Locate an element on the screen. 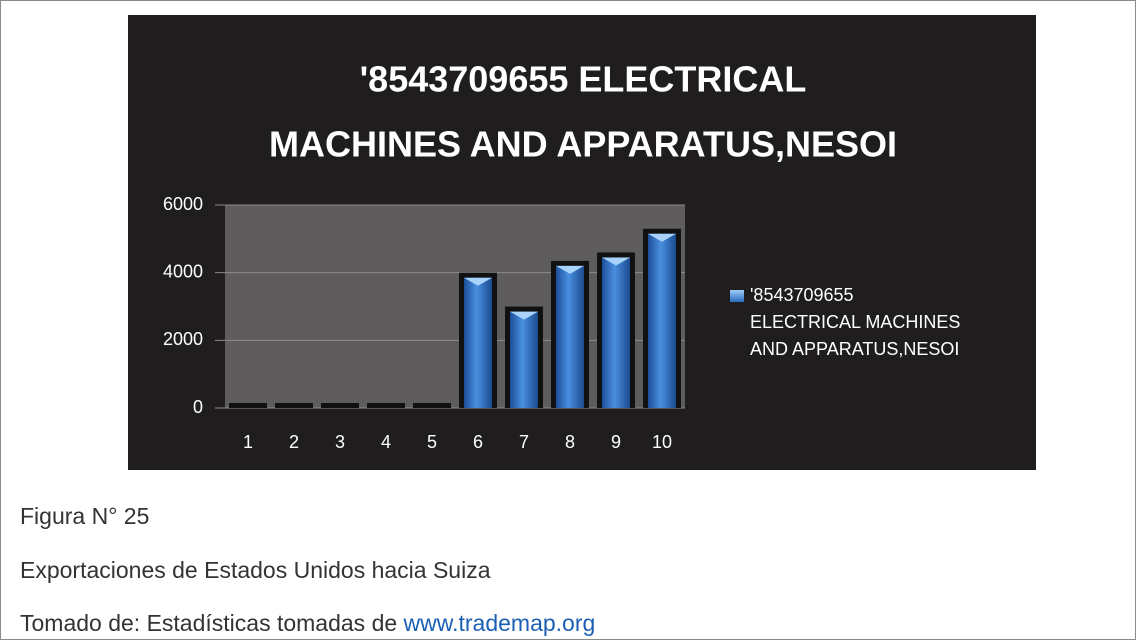 This screenshot has width=1138, height=640. chart-title: MACHINES AND APPARATUS,NESOI is located at coordinates (583, 144).